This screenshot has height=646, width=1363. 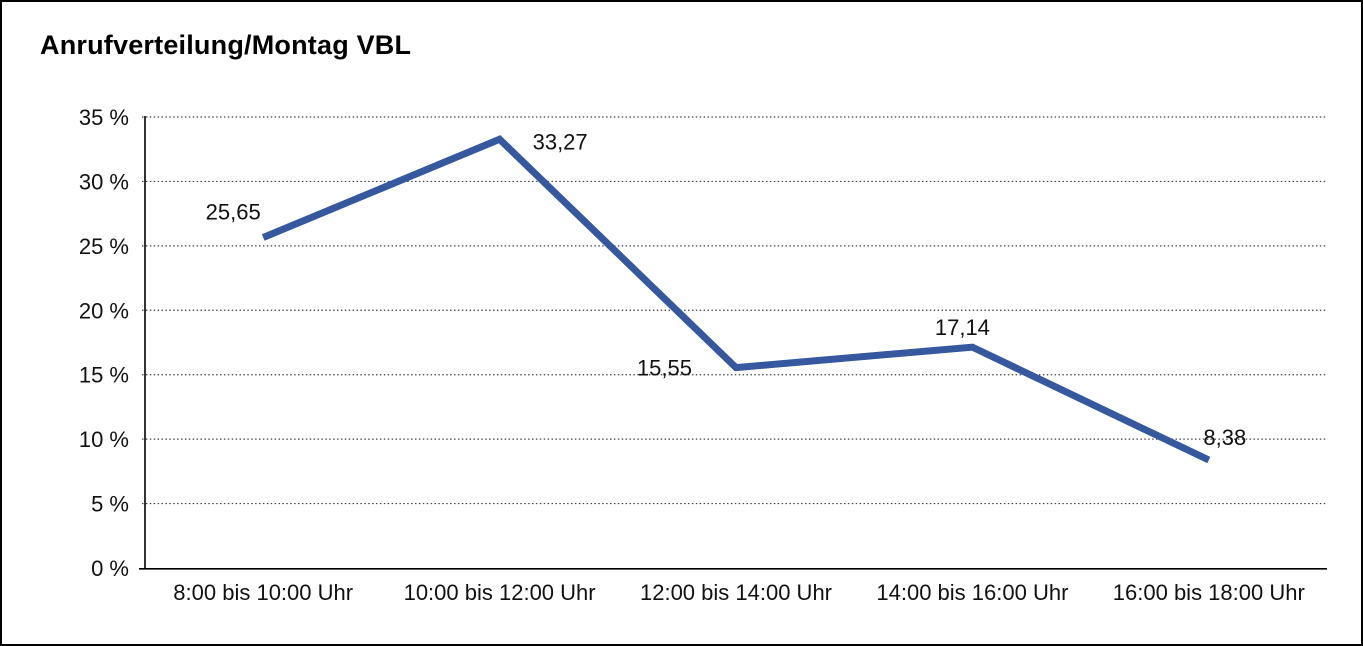 What do you see at coordinates (500, 592) in the screenshot?
I see `x-tick-label: 10:00 bis 12:00 Uhr` at bounding box center [500, 592].